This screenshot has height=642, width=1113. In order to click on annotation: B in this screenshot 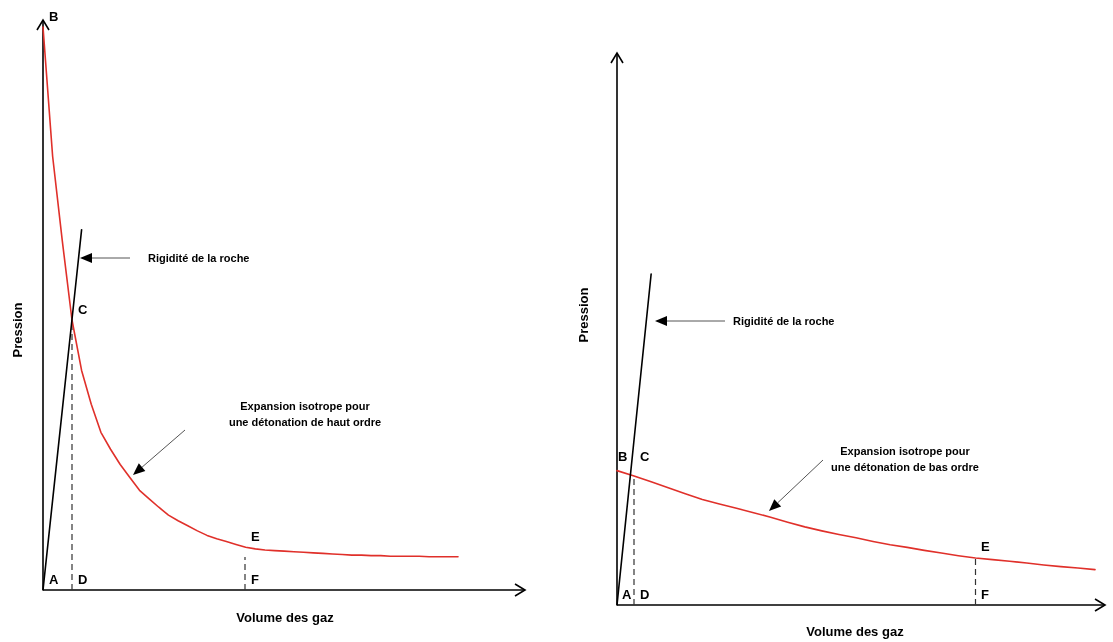, I will do `click(623, 456)`.